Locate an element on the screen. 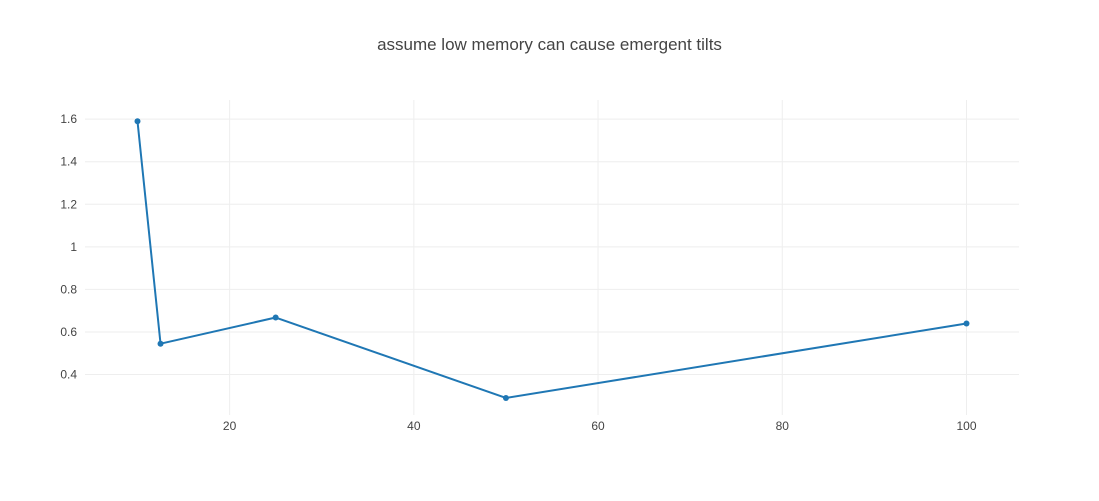 This screenshot has height=501, width=1099. y-tick-label: 0.4 is located at coordinates (68, 375).